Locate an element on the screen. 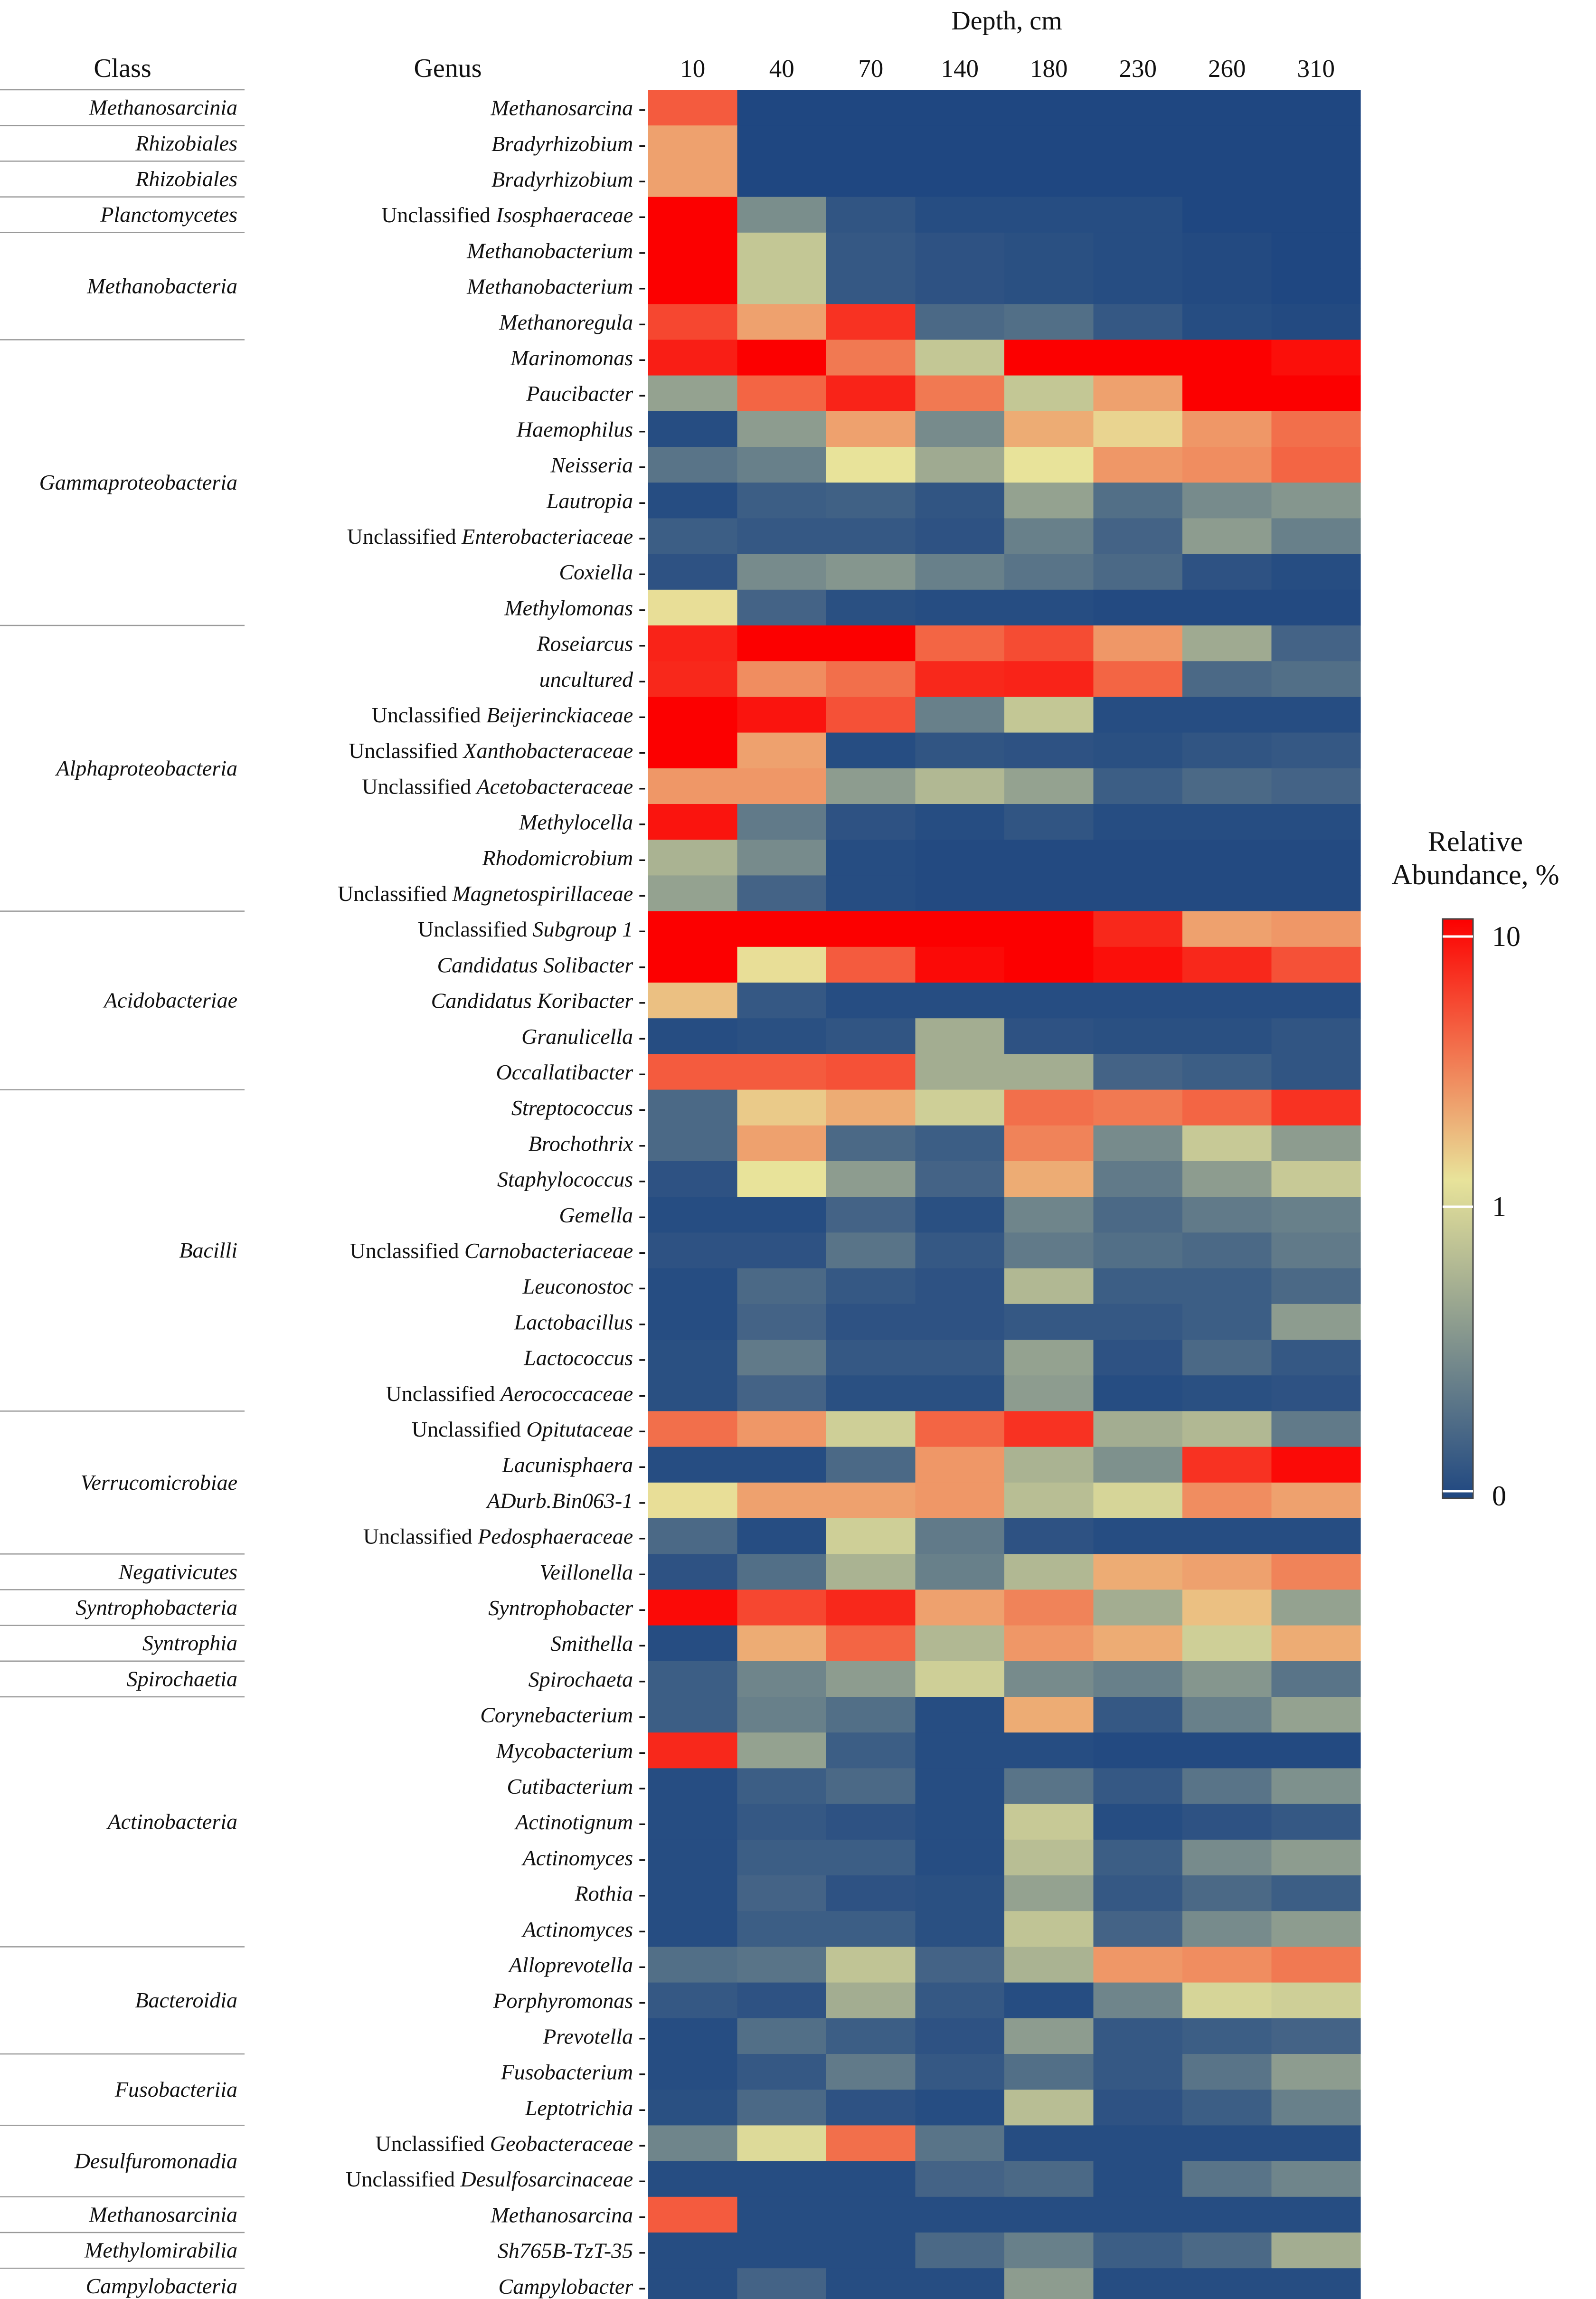  genus-label: Leptotrichia - is located at coordinates (585, 2108).